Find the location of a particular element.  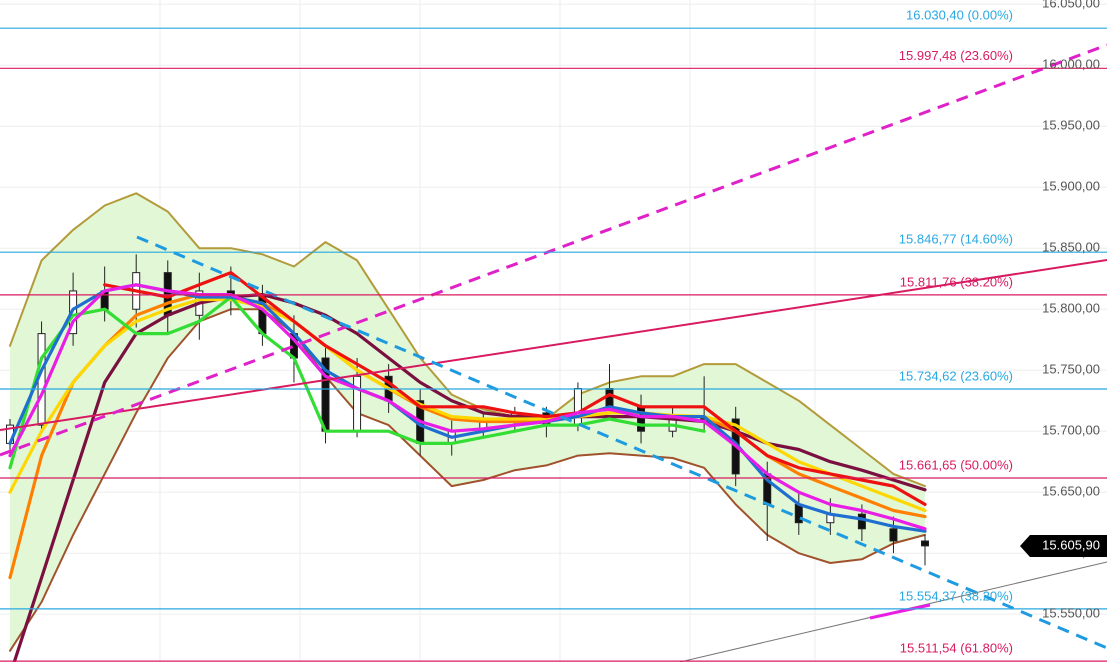

level-label: 15.511,54 (61.80%) is located at coordinates (956, 648).